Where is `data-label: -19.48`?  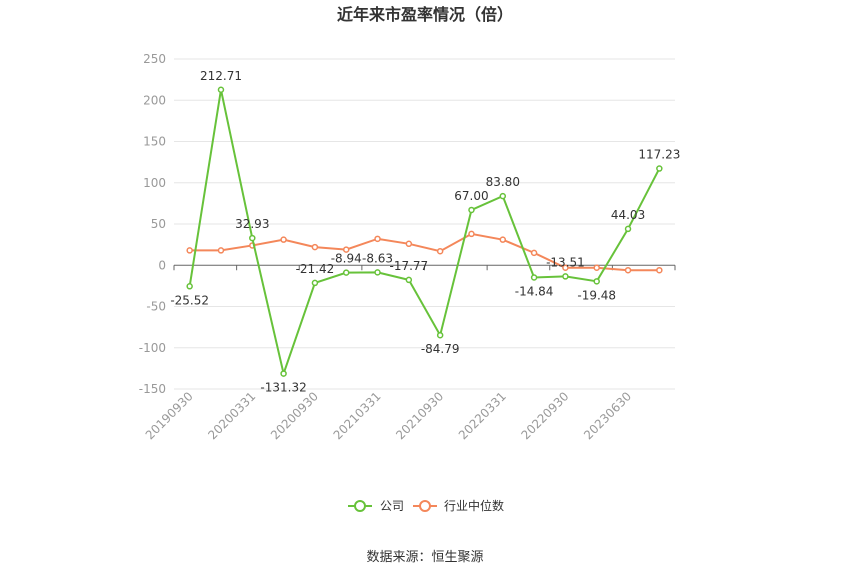
data-label: -19.48 is located at coordinates (596, 295).